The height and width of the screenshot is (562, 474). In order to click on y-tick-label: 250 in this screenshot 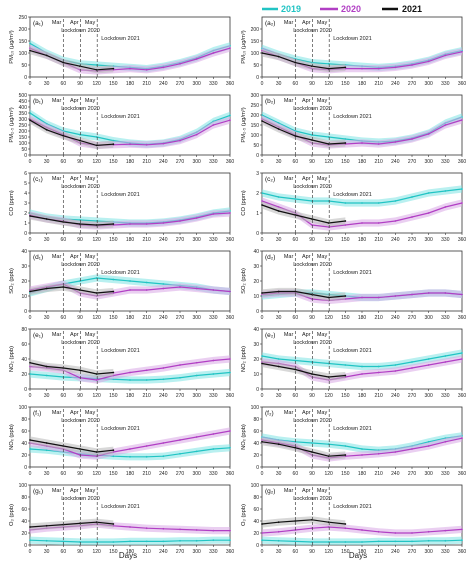, I will do `click(255, 106)`.